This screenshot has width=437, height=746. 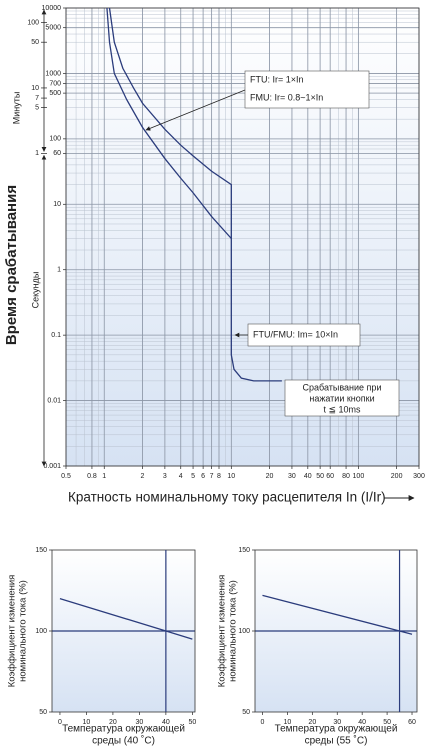 What do you see at coordinates (56, 335) in the screenshot?
I see `y-tick-label: 0.1` at bounding box center [56, 335].